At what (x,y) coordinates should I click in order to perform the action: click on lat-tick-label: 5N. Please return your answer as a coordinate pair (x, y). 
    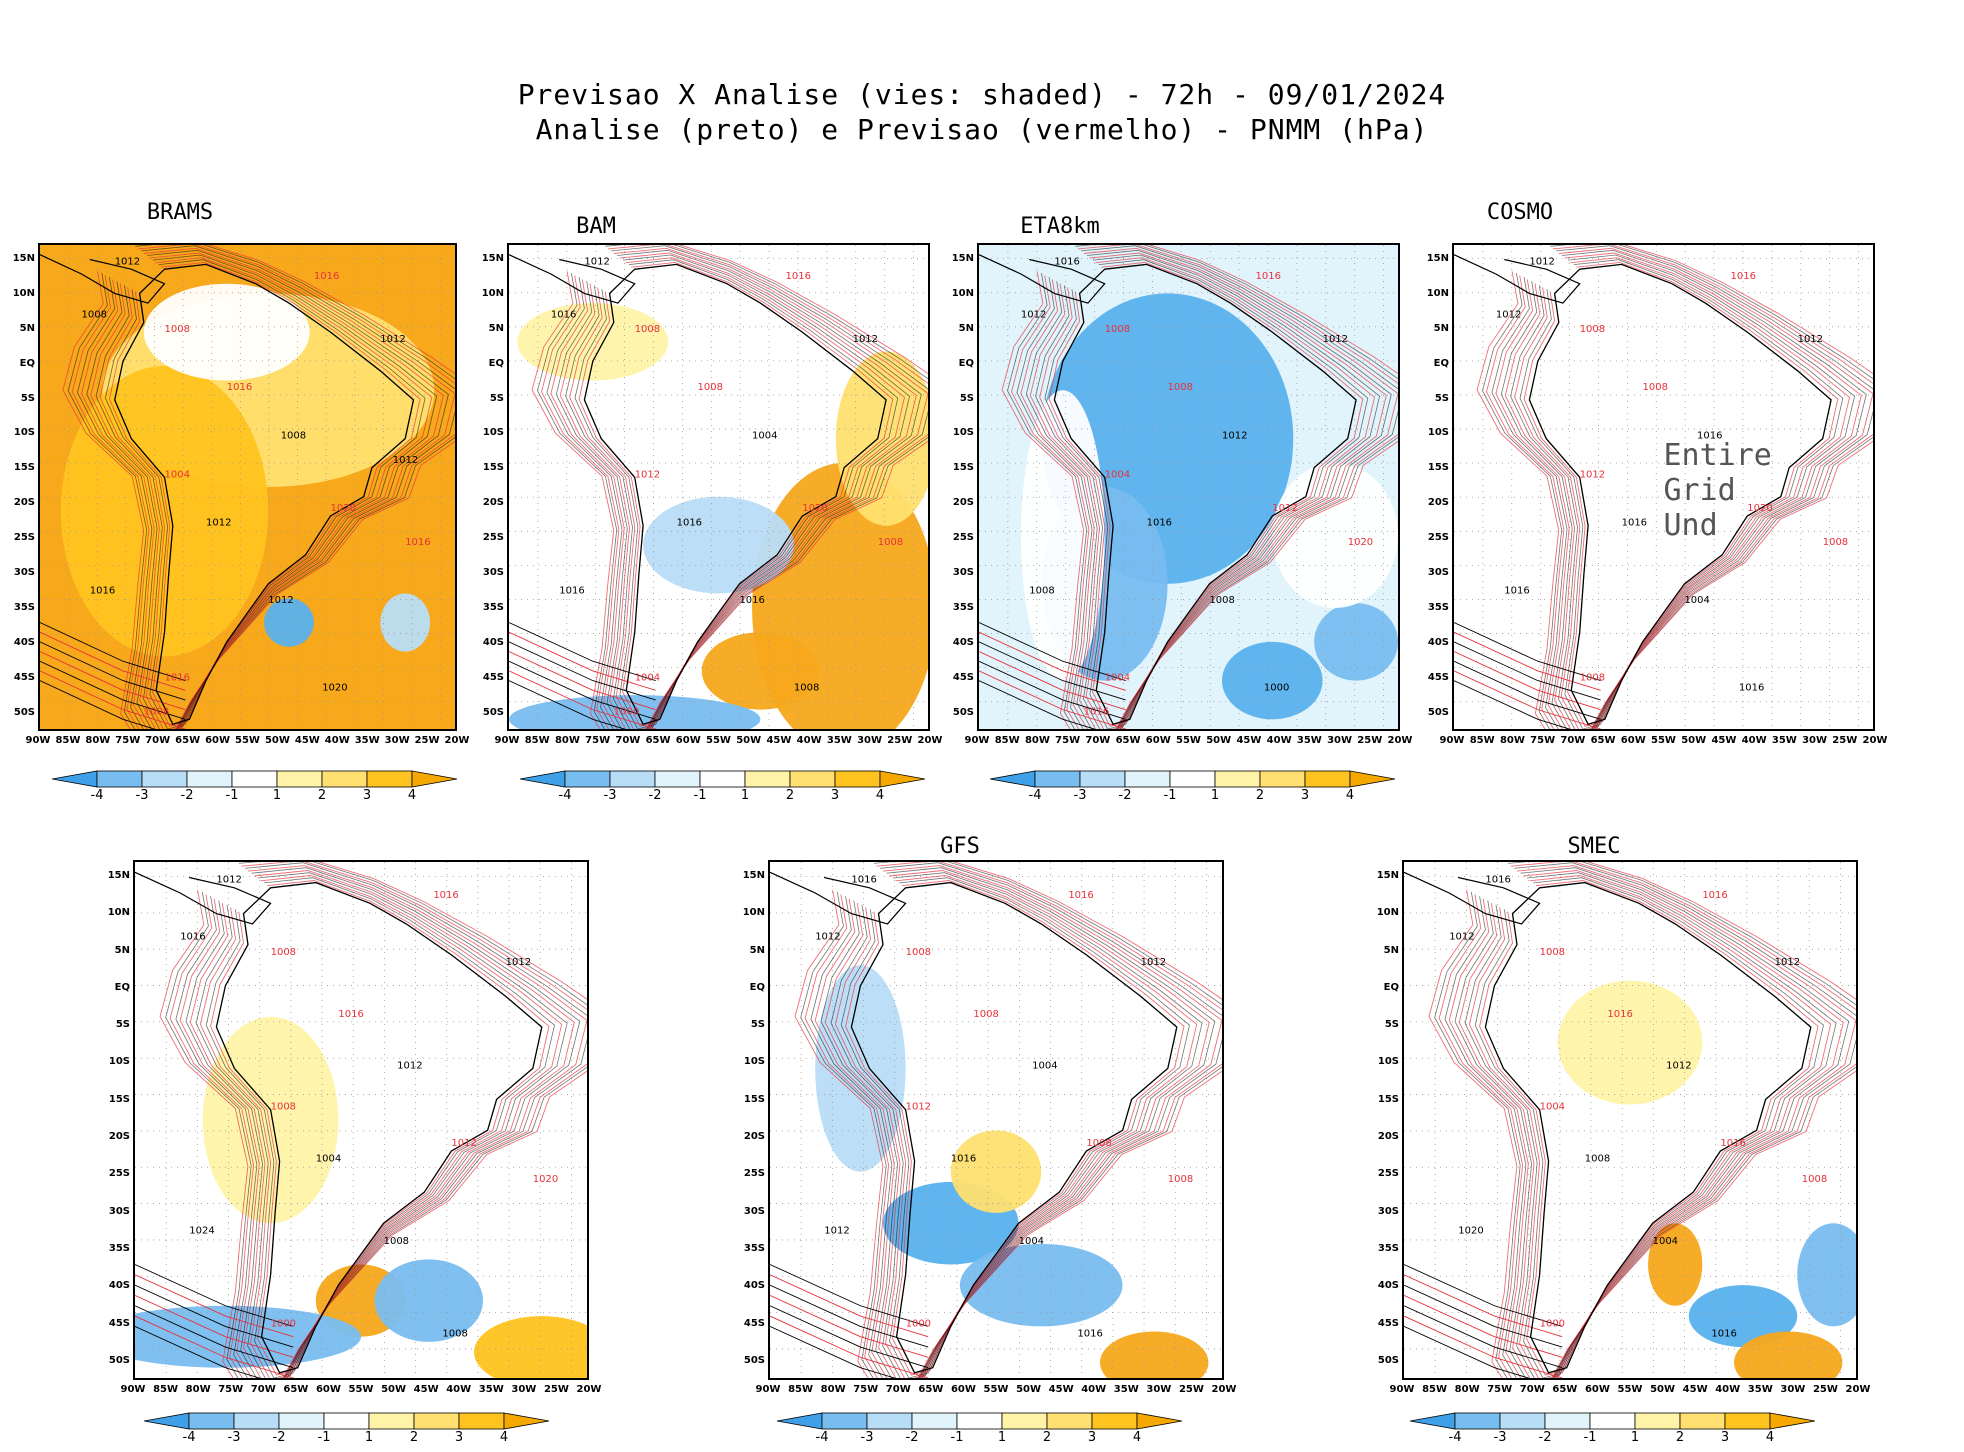
    Looking at the image, I should click on (1441, 328).